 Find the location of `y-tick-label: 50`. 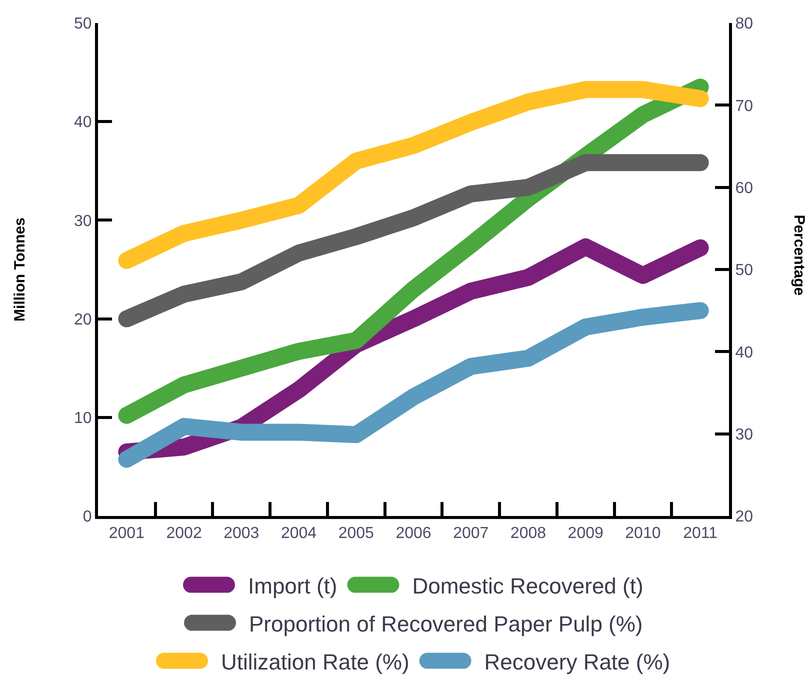

y-tick-label: 50 is located at coordinates (83, 24).